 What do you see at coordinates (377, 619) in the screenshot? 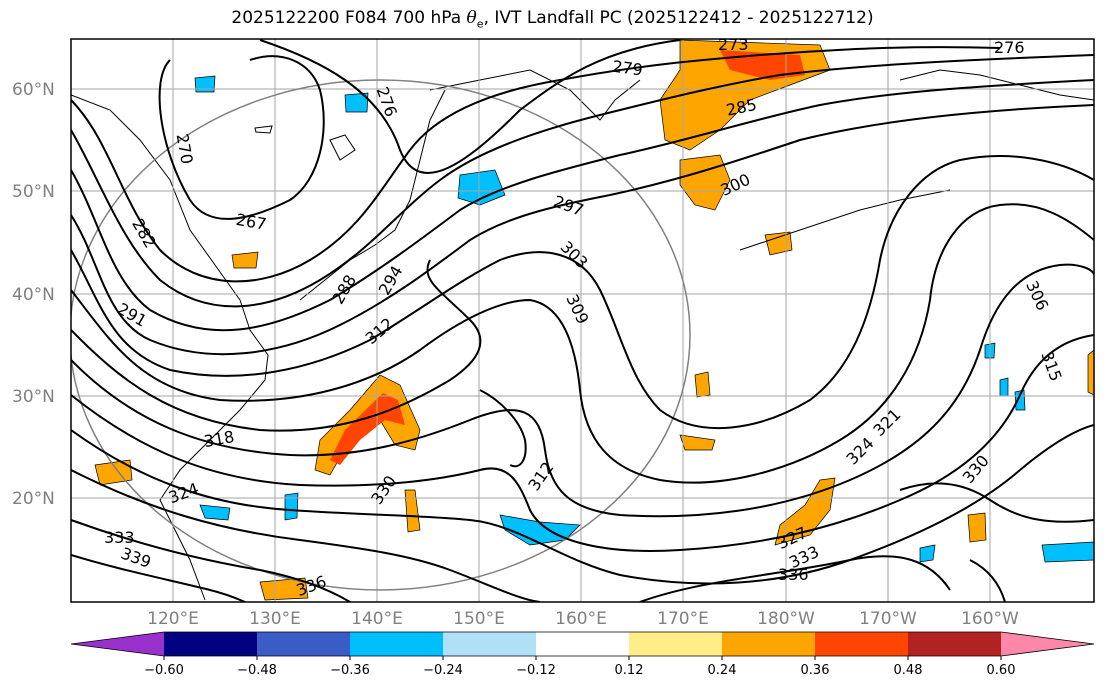
I see `lon-label: 140°E` at bounding box center [377, 619].